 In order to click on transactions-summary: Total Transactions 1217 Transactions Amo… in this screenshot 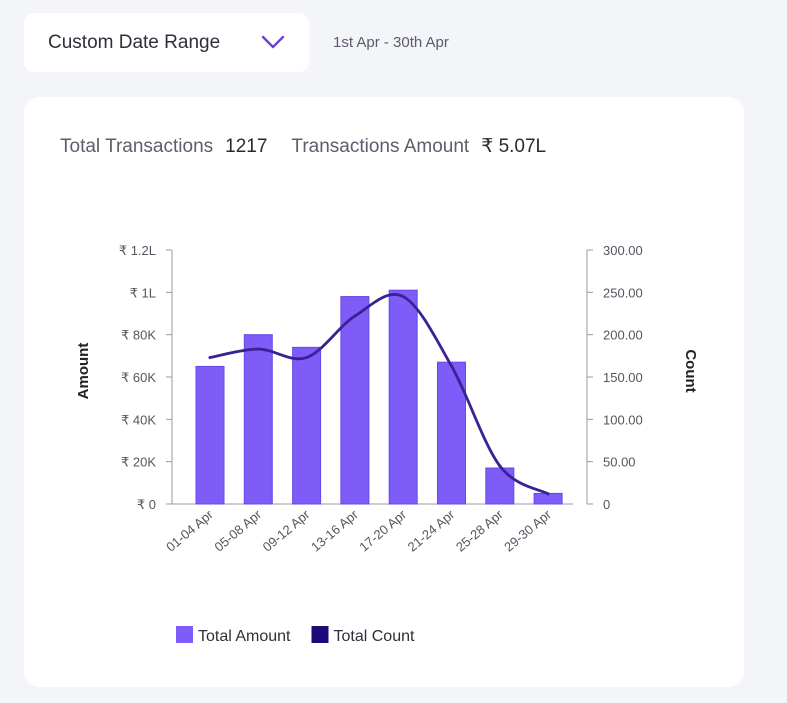, I will do `click(303, 146)`.